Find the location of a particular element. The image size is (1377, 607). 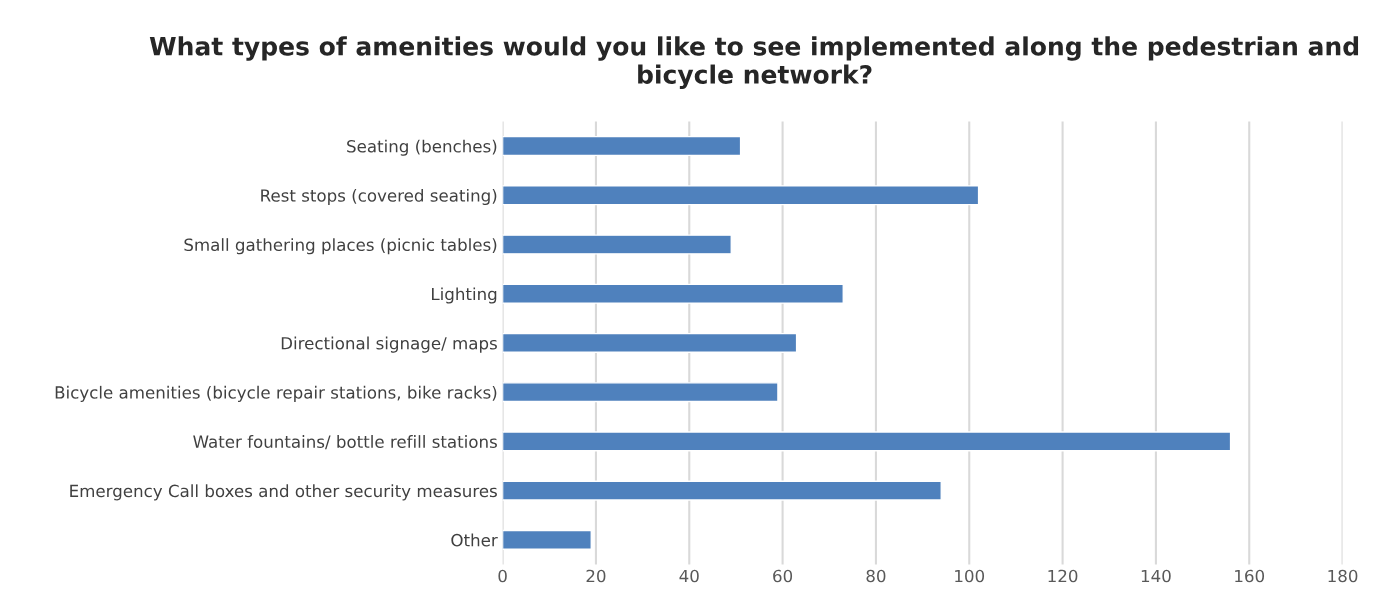

x-tick-label: 180 is located at coordinates (1343, 576).